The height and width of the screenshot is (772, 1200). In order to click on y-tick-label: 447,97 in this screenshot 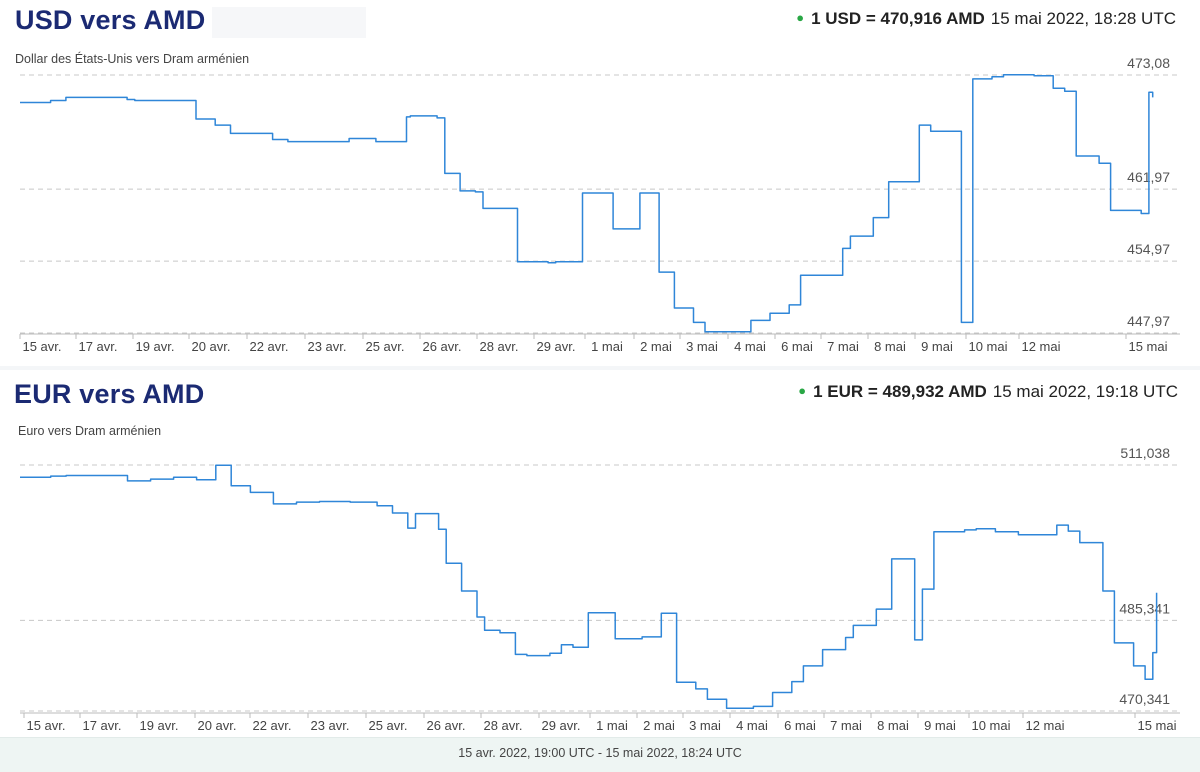, I will do `click(1148, 321)`.